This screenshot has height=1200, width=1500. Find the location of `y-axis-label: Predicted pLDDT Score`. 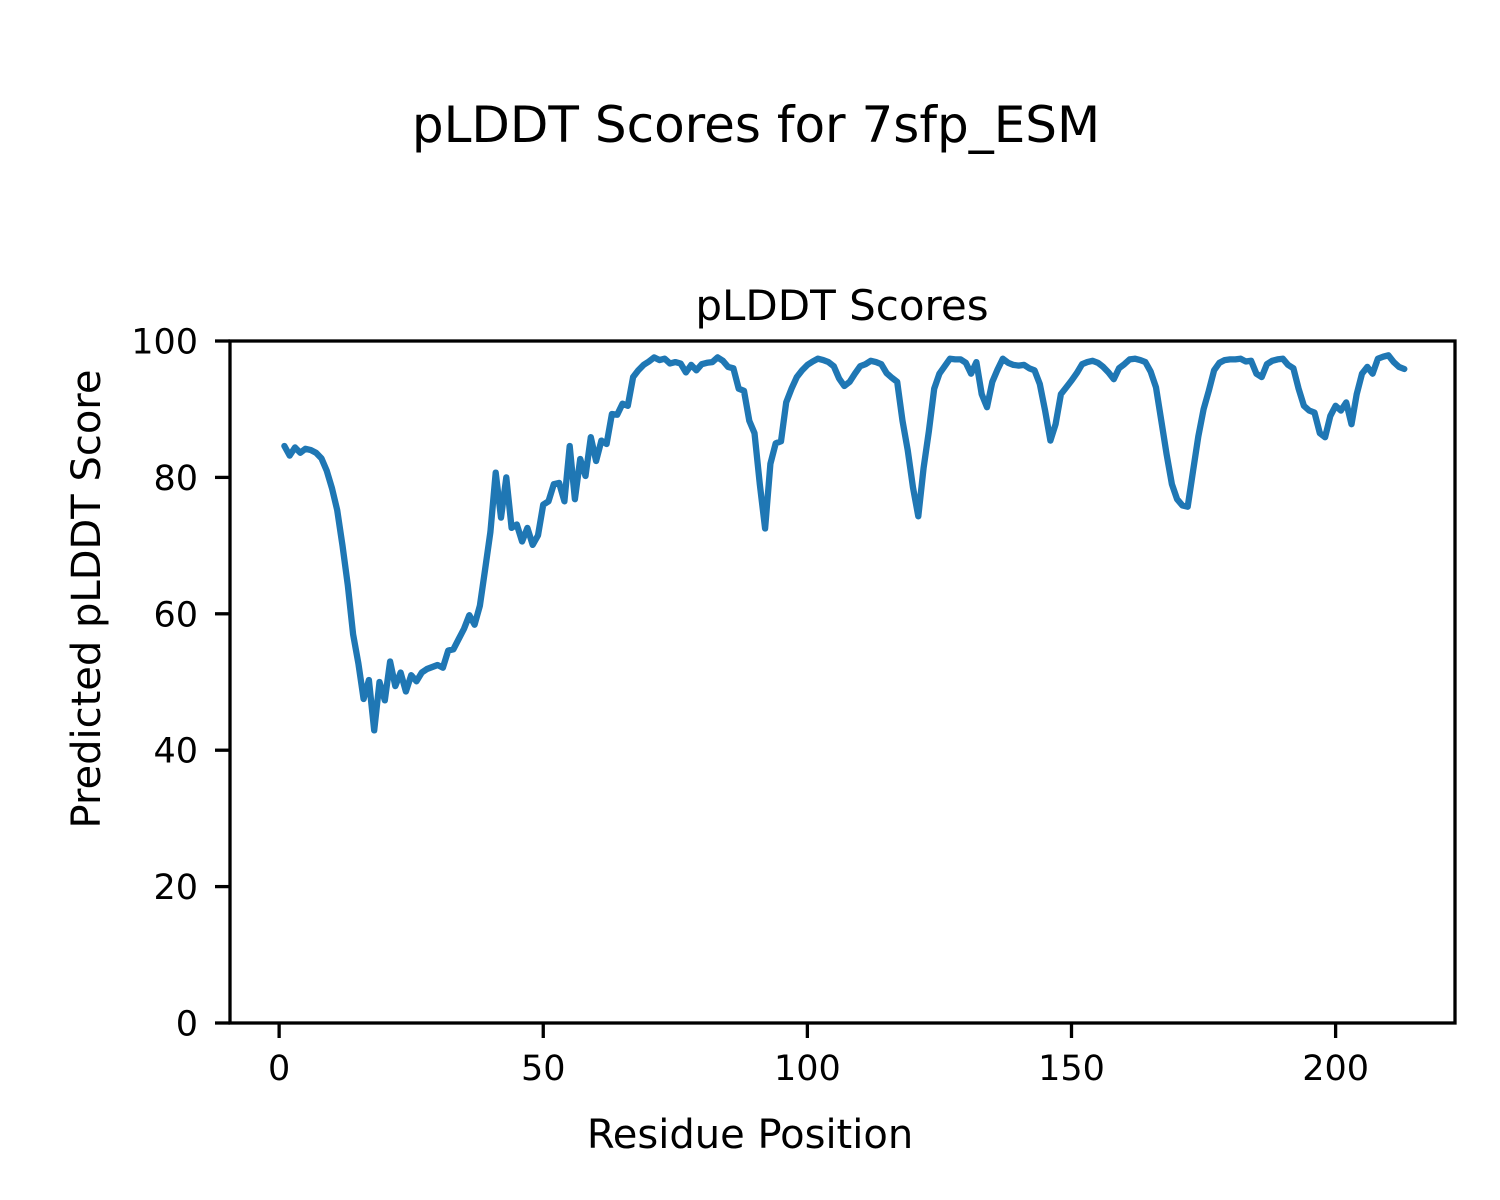

y-axis-label: Predicted pLDDT Score is located at coordinates (87, 599).